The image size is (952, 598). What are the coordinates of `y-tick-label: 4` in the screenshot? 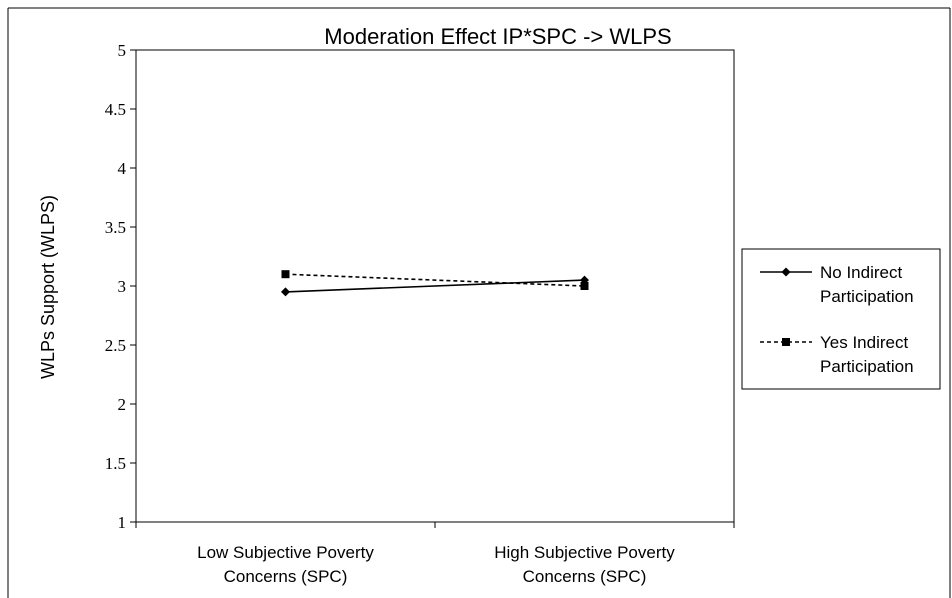 It's located at (122, 168).